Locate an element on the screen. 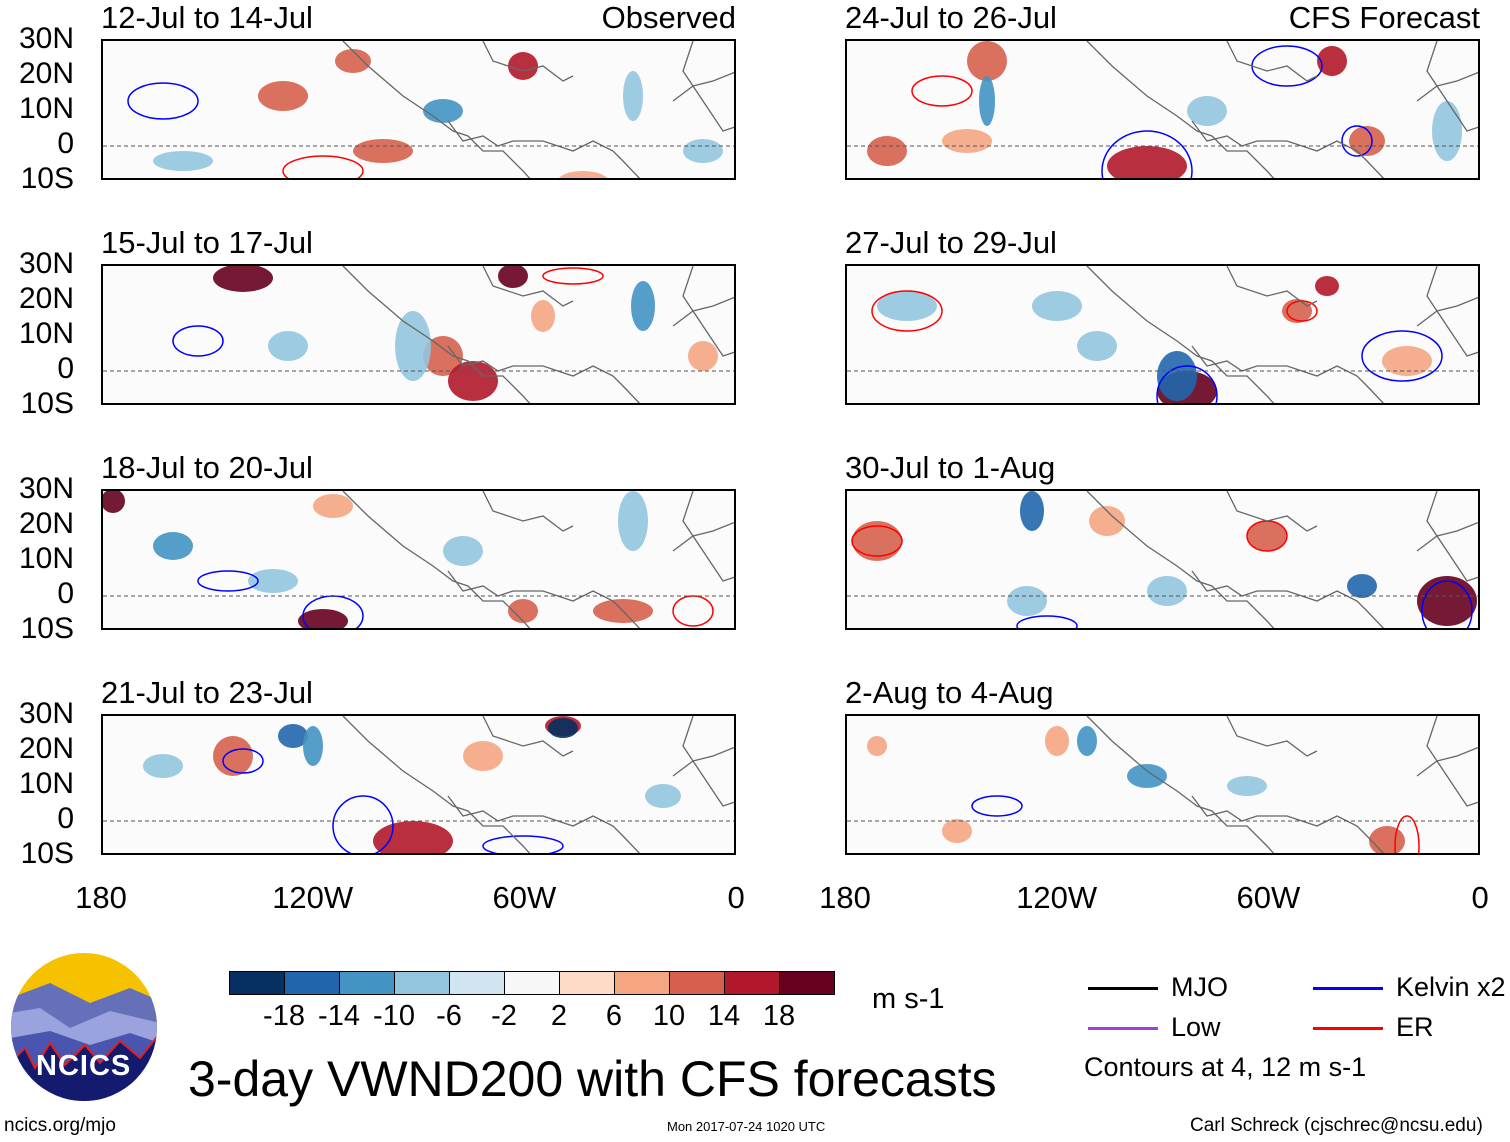  colorbar-label: -18 is located at coordinates (284, 1016).